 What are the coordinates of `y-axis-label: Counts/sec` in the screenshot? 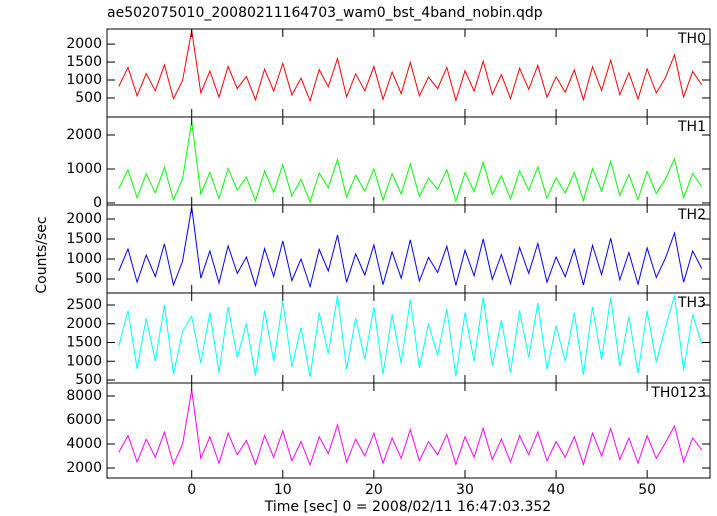 It's located at (42, 254).